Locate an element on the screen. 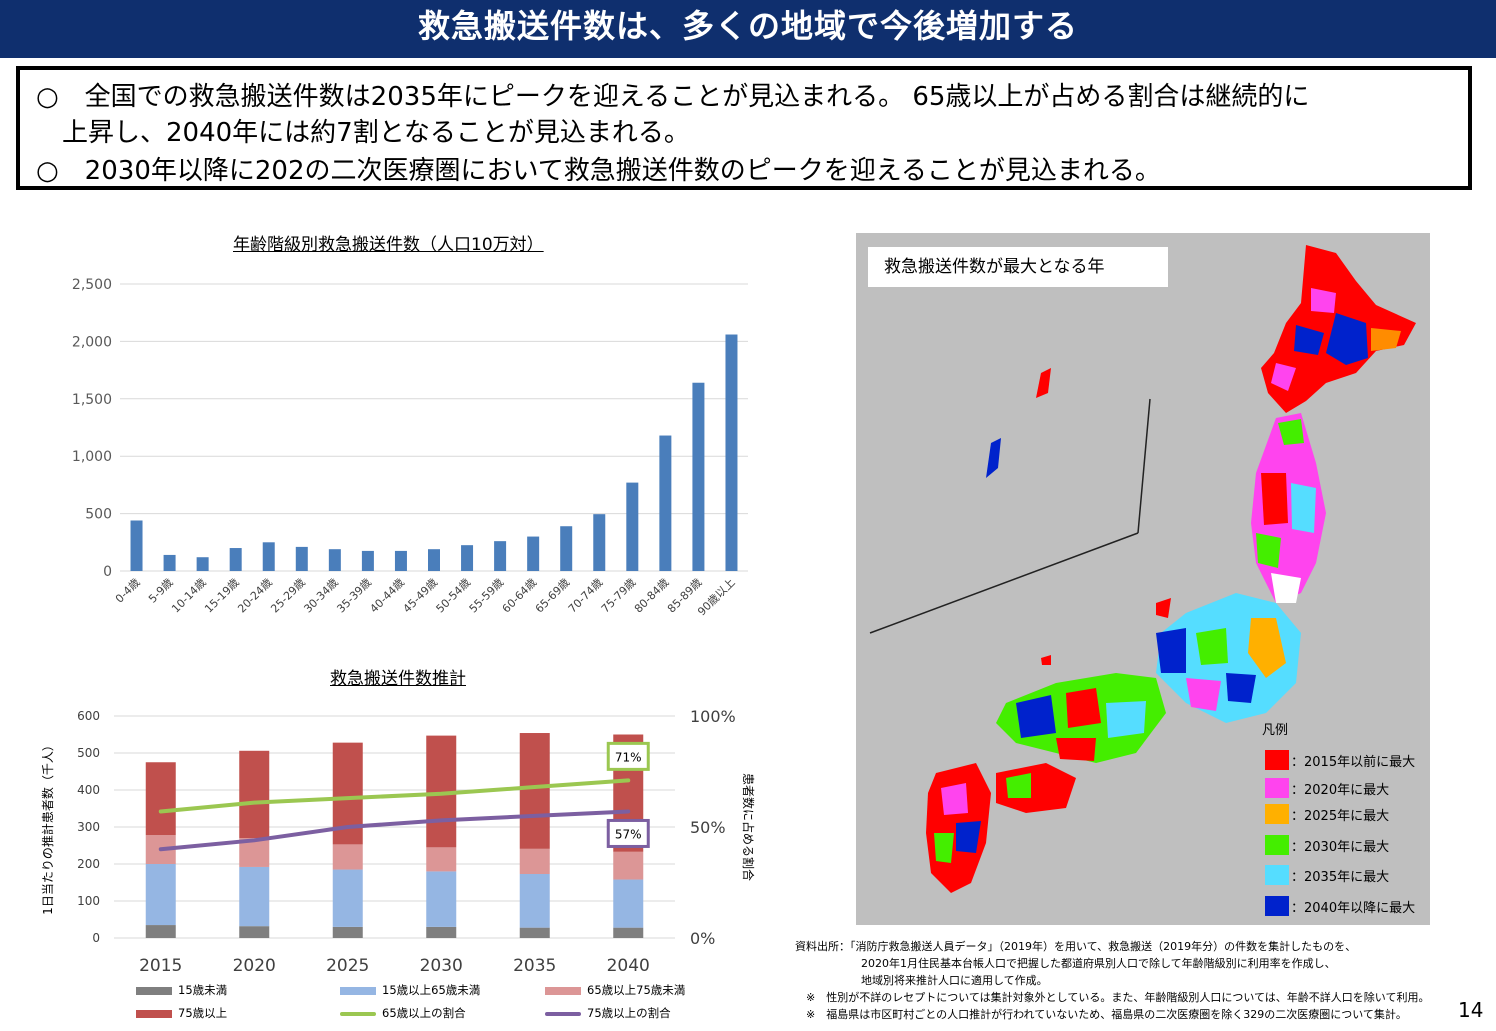 The width and height of the screenshot is (1496, 1031). legend-15-64: 15歳以上65歳未満 is located at coordinates (410, 990).